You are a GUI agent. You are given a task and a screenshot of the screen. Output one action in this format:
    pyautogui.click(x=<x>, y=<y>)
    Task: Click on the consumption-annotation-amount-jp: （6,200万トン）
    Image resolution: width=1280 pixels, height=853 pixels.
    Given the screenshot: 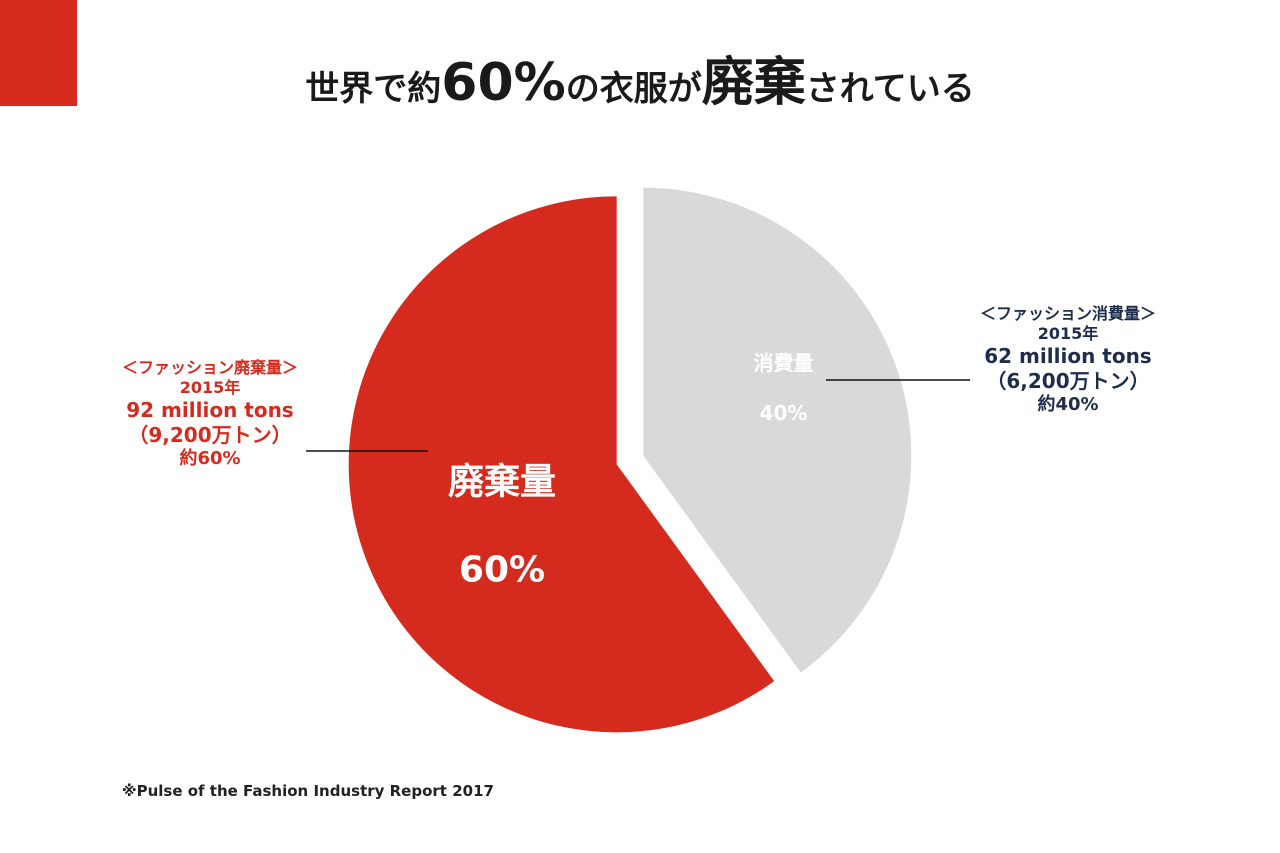 What is the action you would take?
    pyautogui.click(x=1068, y=381)
    